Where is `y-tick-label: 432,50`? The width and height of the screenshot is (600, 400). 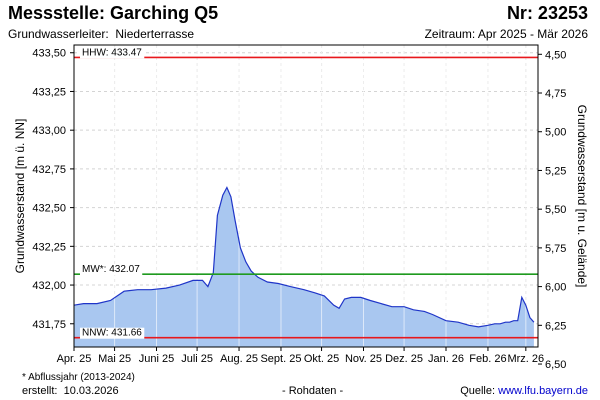
y-tick-label: 432,50 is located at coordinates (49, 209).